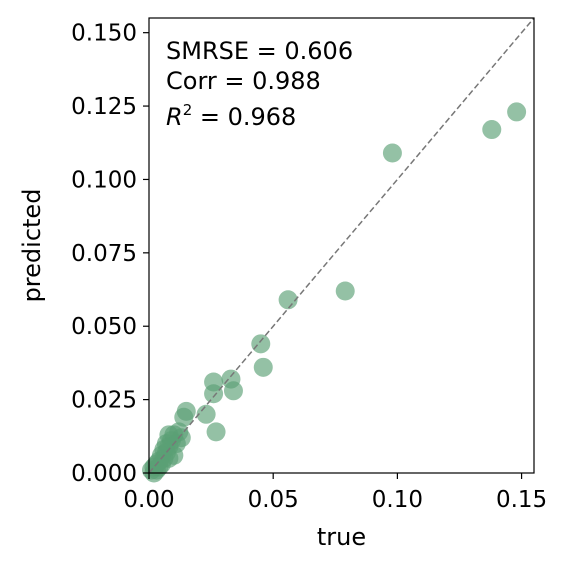 This screenshot has width=569, height=567. I want to click on y-axis-label: predicted, so click(32, 246).